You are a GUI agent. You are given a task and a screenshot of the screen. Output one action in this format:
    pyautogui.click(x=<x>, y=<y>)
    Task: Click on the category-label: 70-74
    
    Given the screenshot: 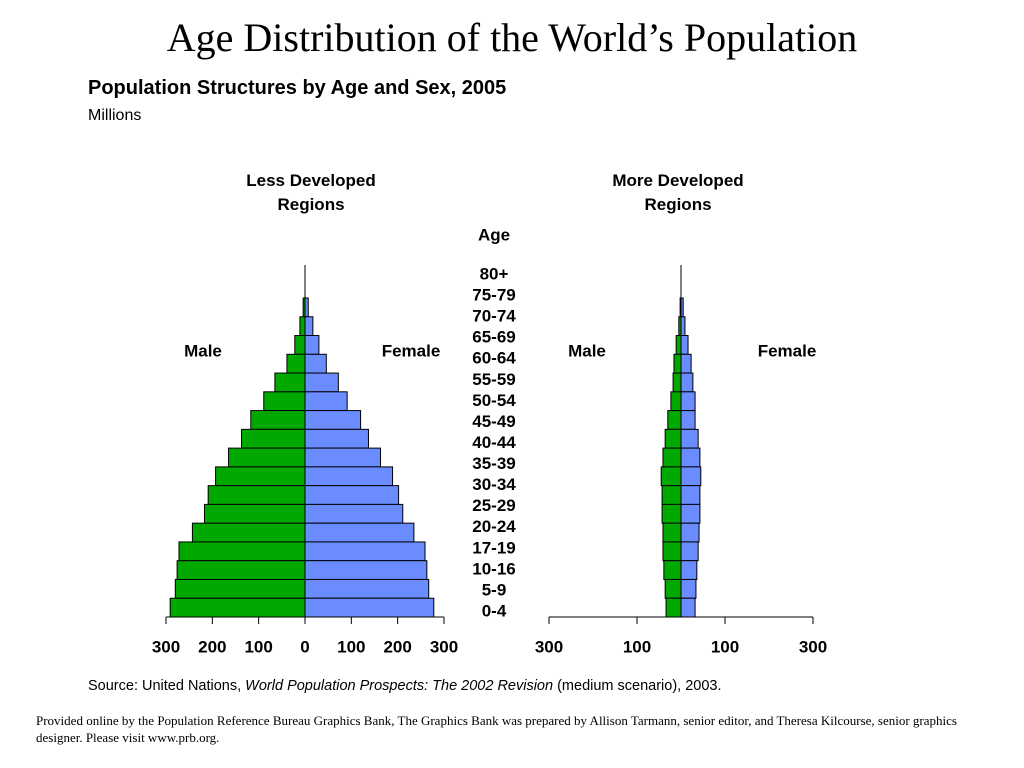 What is the action you would take?
    pyautogui.click(x=494, y=316)
    